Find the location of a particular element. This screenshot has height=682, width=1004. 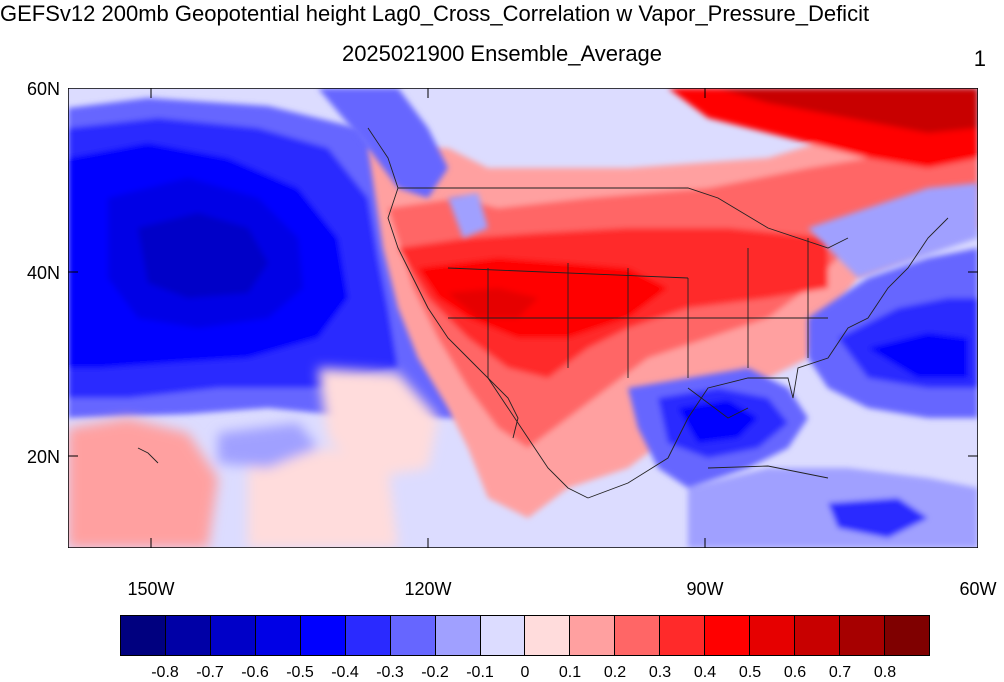

lat-label-20n: 20N is located at coordinates (43, 457).